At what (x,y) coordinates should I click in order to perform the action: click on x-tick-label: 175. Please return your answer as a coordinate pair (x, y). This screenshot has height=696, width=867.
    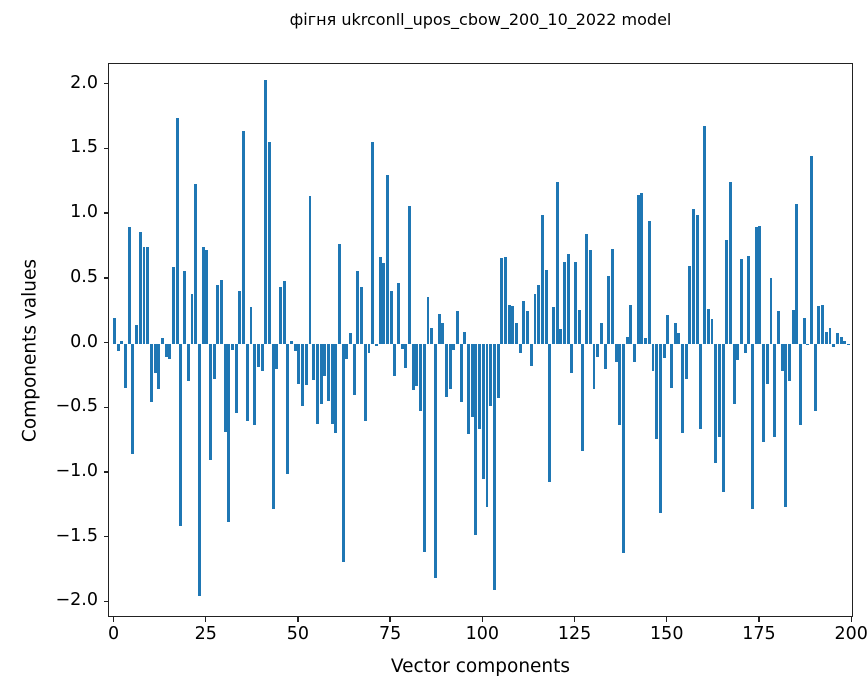
    Looking at the image, I should click on (759, 634).